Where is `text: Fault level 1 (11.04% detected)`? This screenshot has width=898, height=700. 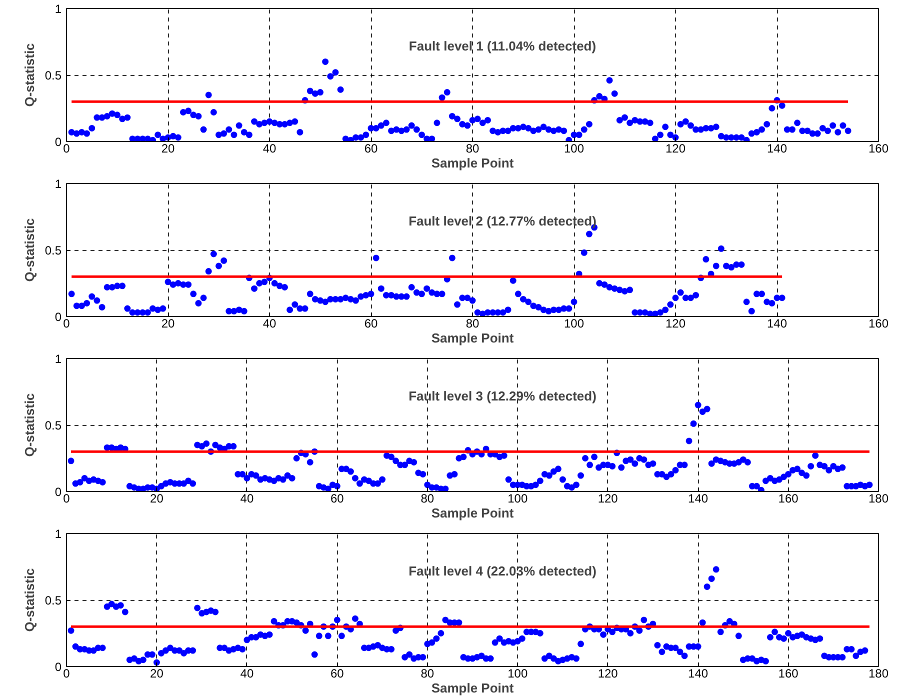
text: Fault level 1 (11.04% detected) is located at coordinates (502, 46).